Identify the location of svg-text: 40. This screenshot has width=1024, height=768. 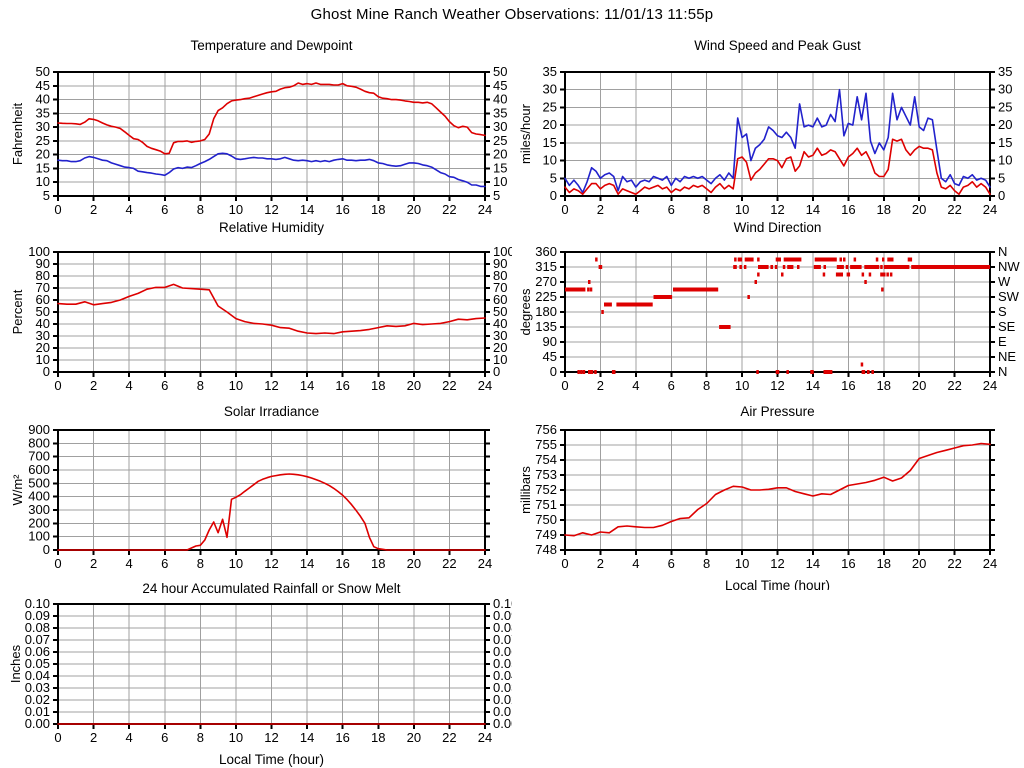
(43, 99).